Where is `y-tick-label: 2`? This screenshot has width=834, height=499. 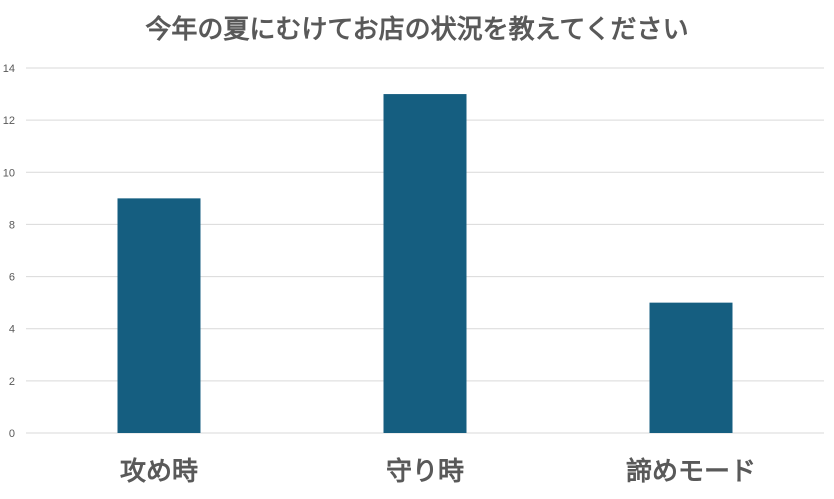 y-tick-label: 2 is located at coordinates (12, 382).